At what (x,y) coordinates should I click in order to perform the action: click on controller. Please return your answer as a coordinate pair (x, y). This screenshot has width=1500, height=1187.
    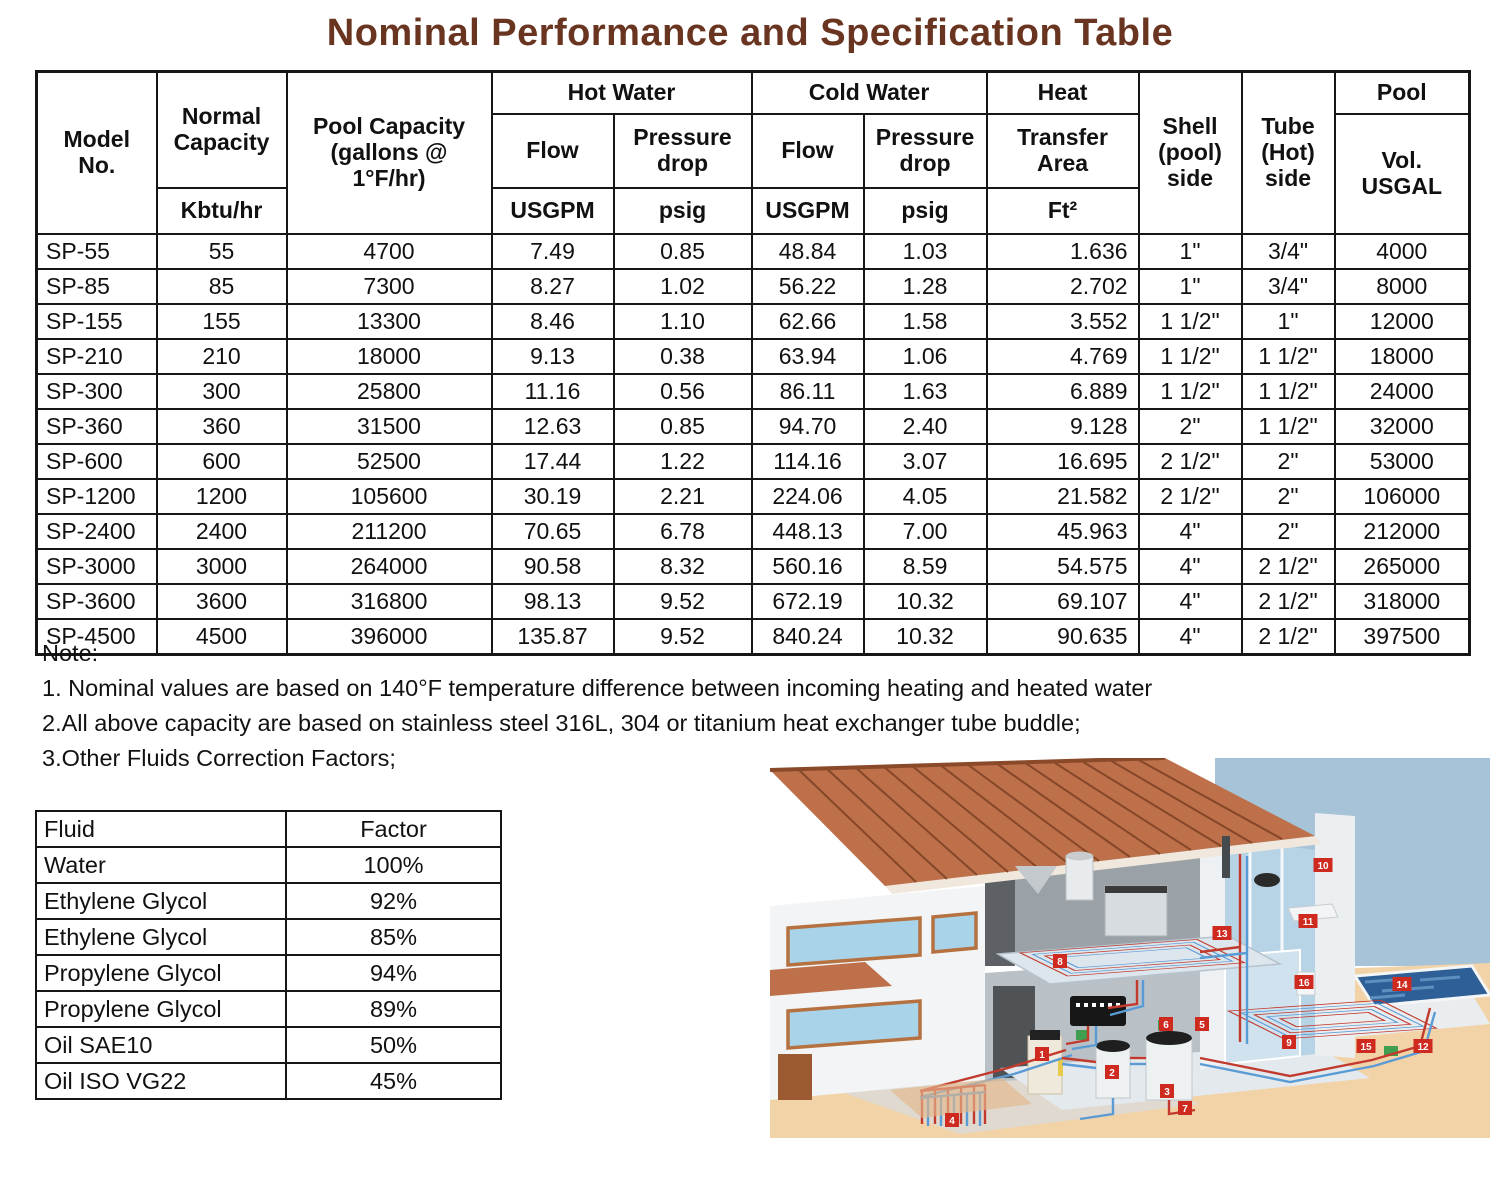
    Looking at the image, I should click on (1098, 1011).